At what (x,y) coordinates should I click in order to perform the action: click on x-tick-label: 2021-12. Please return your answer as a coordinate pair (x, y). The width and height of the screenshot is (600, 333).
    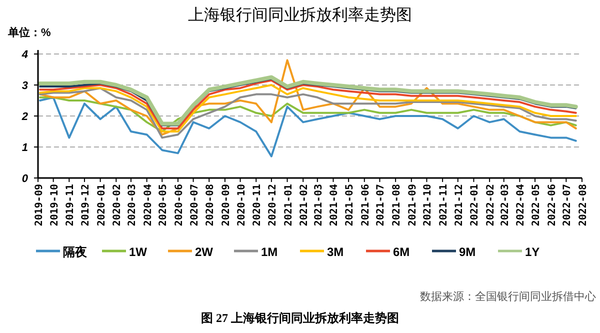
    Looking at the image, I should click on (459, 205).